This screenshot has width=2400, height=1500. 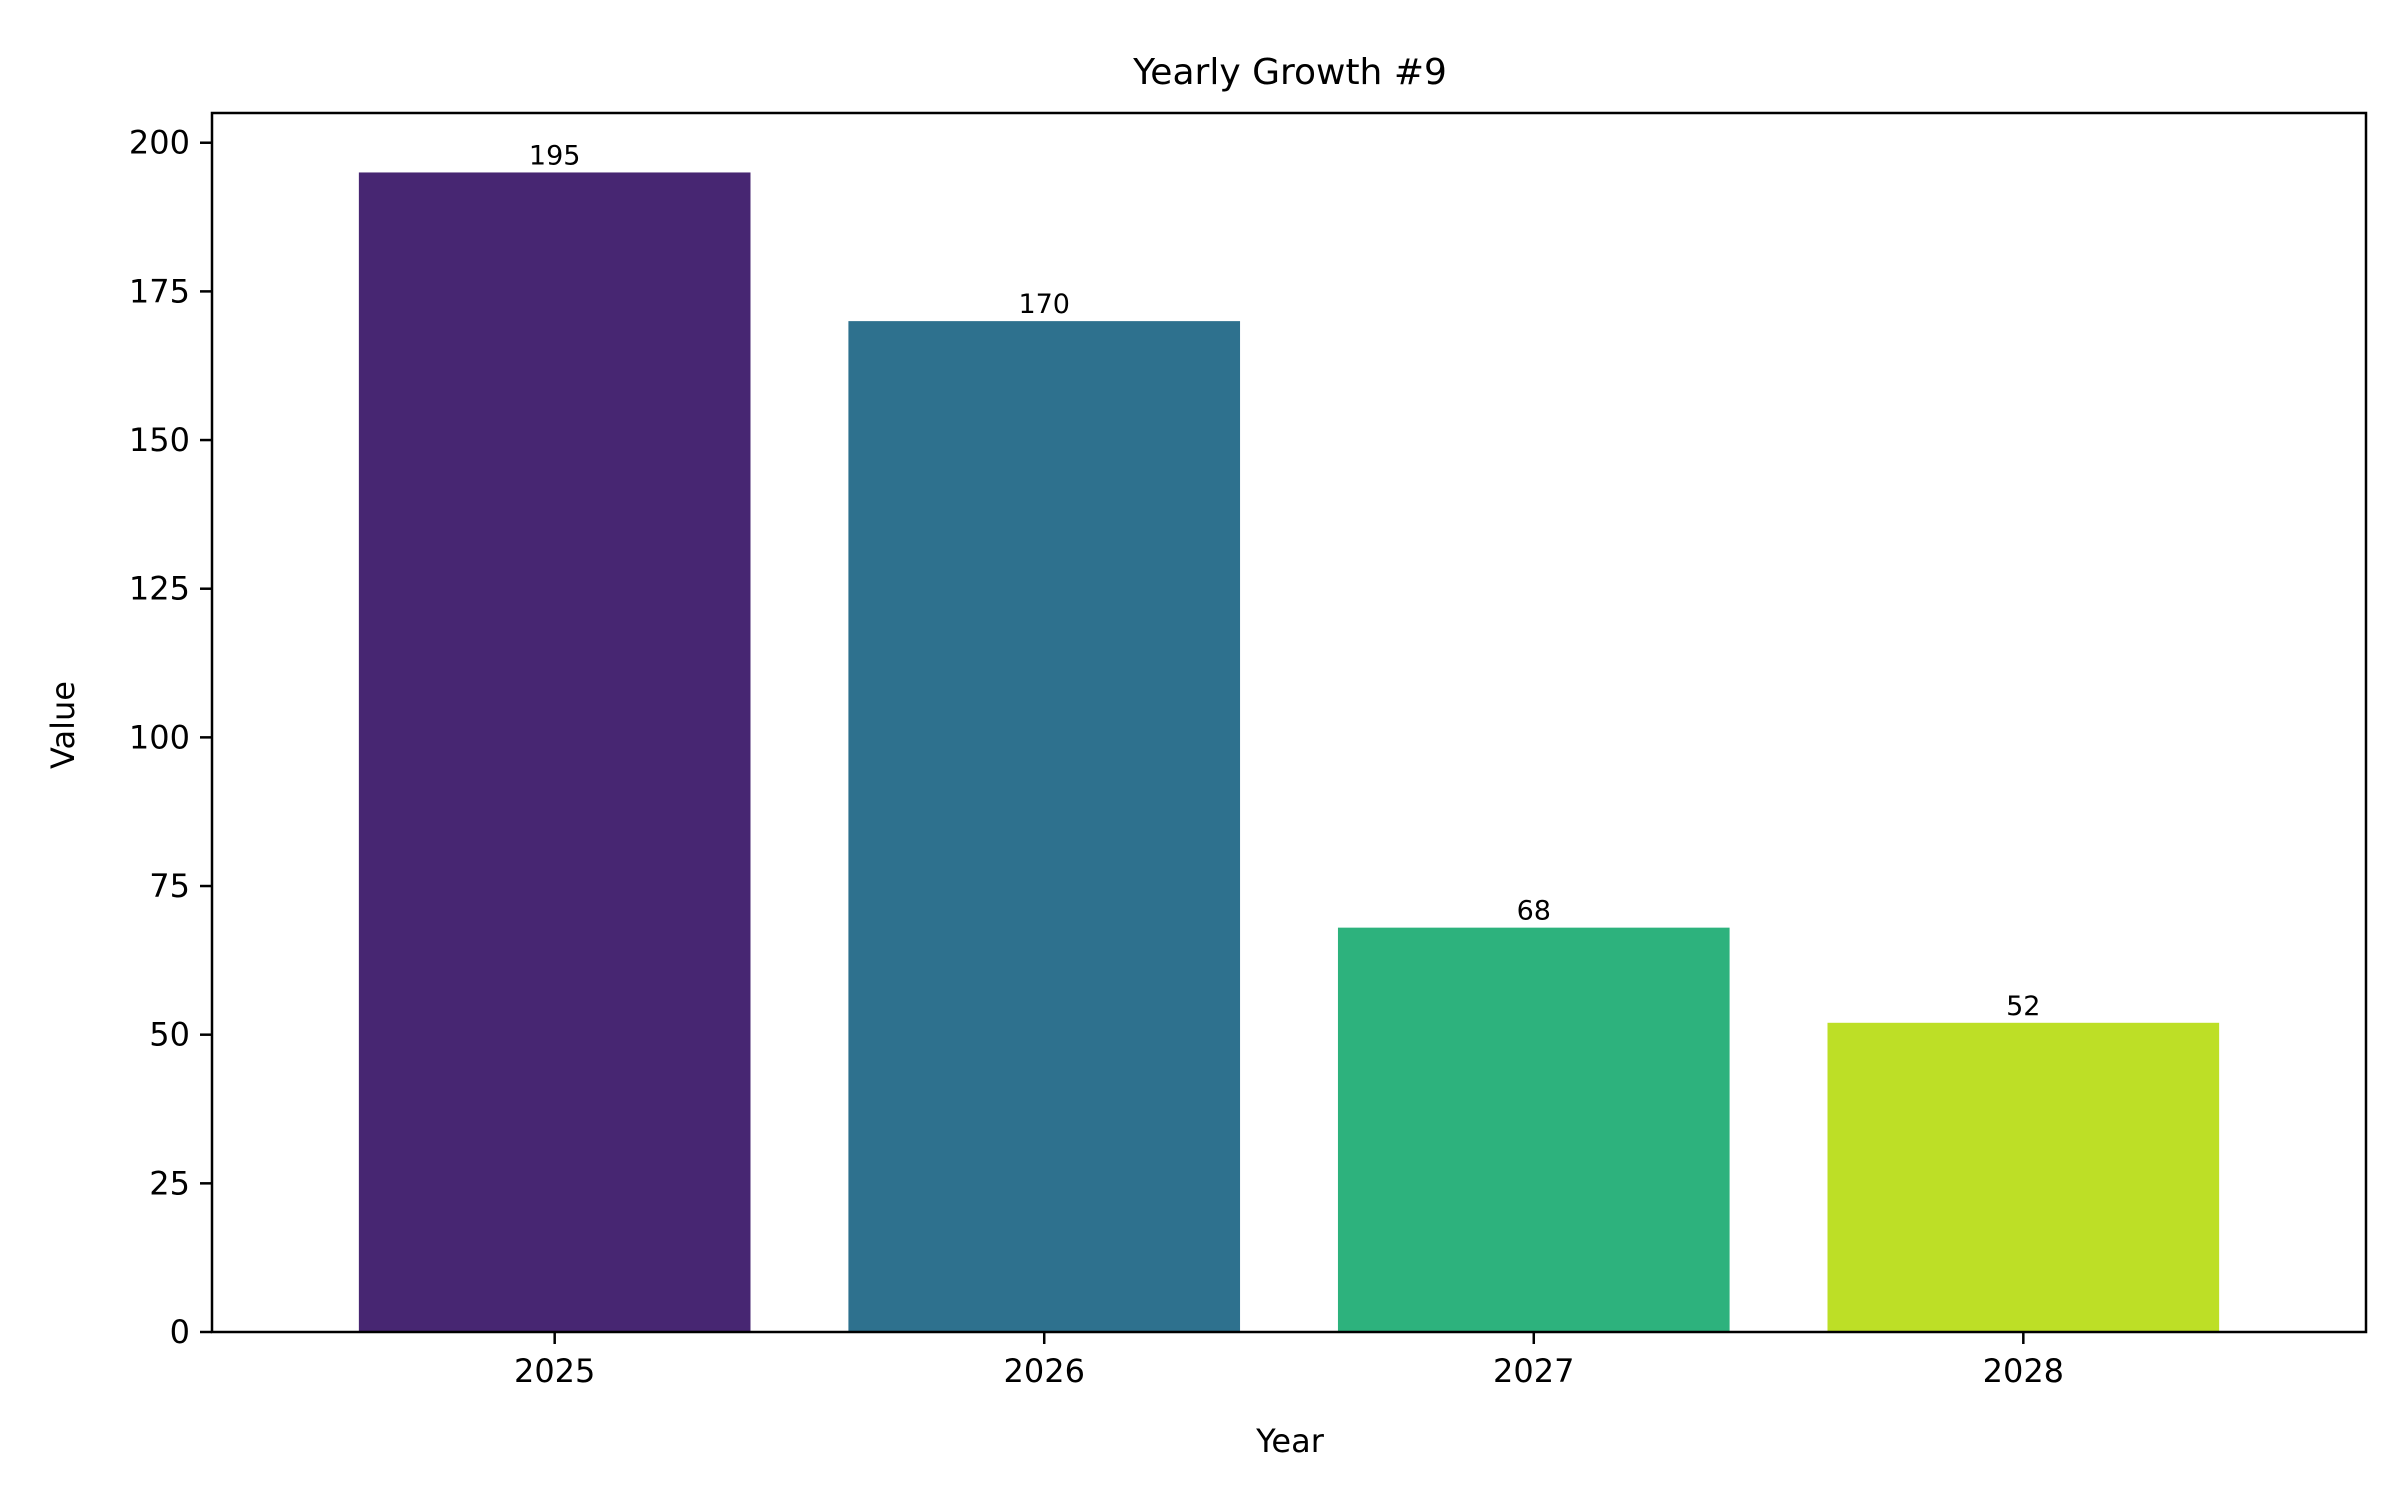 What do you see at coordinates (159, 440) in the screenshot?
I see `y-tick-label-150: 150` at bounding box center [159, 440].